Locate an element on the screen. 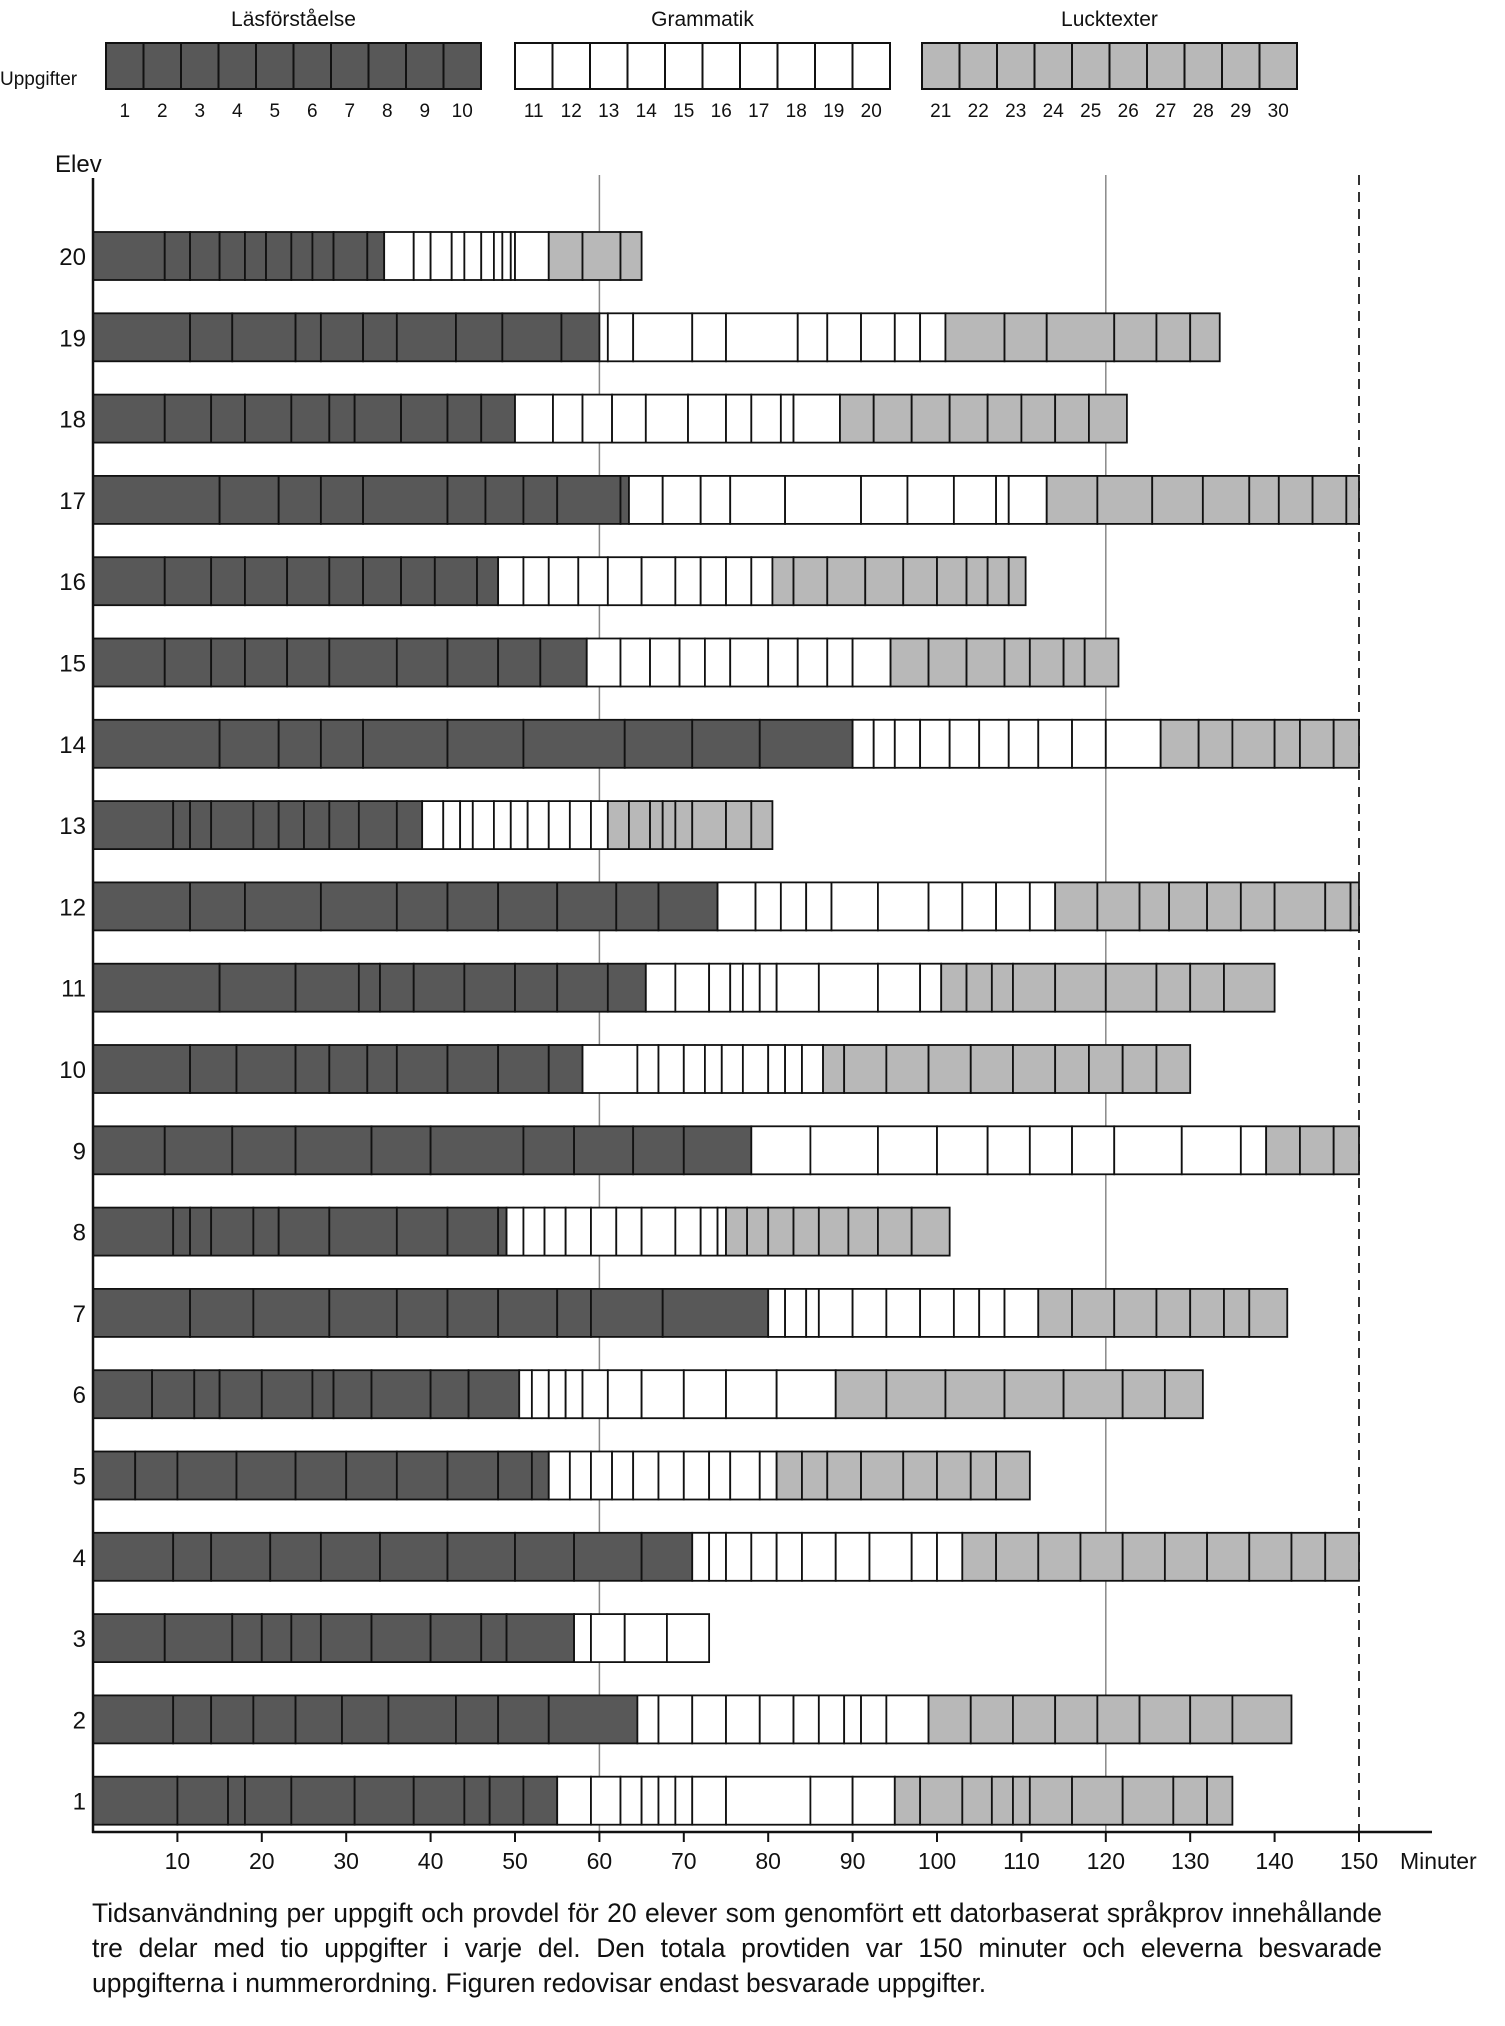 The height and width of the screenshot is (2026, 1505). x-axis-label: Minuter is located at coordinates (1438, 1861).